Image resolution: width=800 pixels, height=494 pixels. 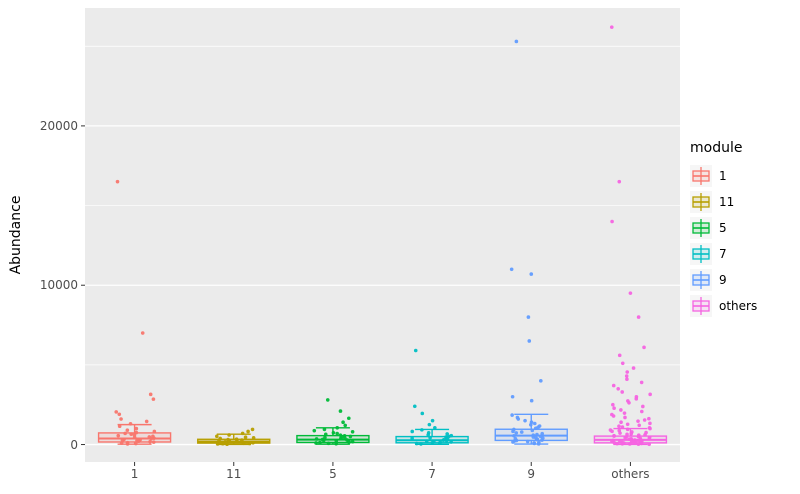 I want to click on jitter-points-others, so click(x=630, y=236).